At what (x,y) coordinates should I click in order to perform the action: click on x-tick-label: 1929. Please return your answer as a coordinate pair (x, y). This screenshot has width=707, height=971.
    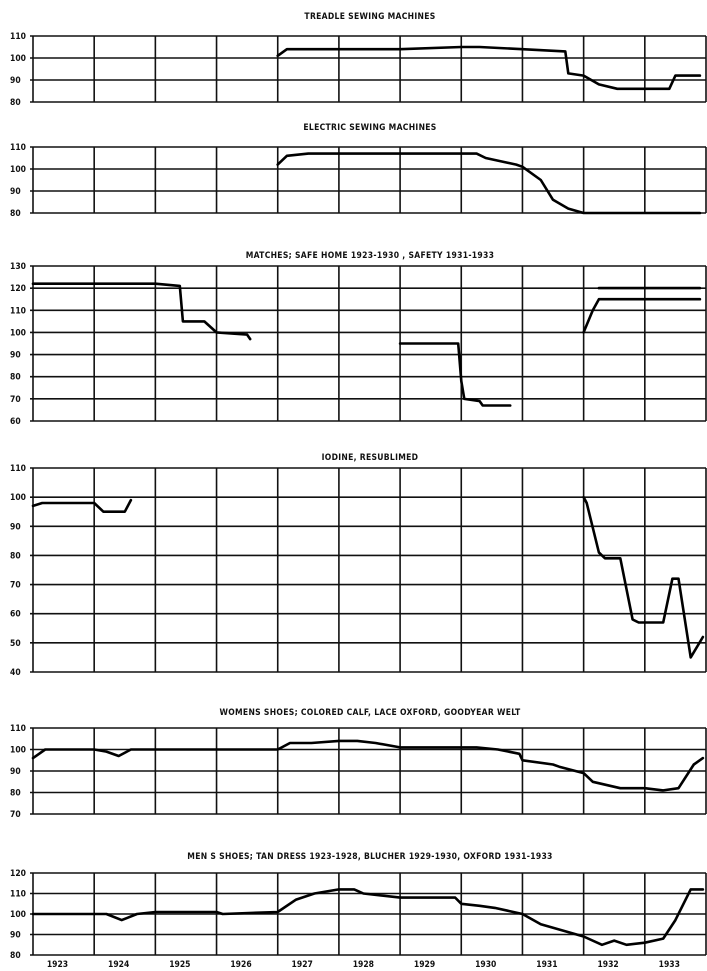
    Looking at the image, I should click on (424, 965).